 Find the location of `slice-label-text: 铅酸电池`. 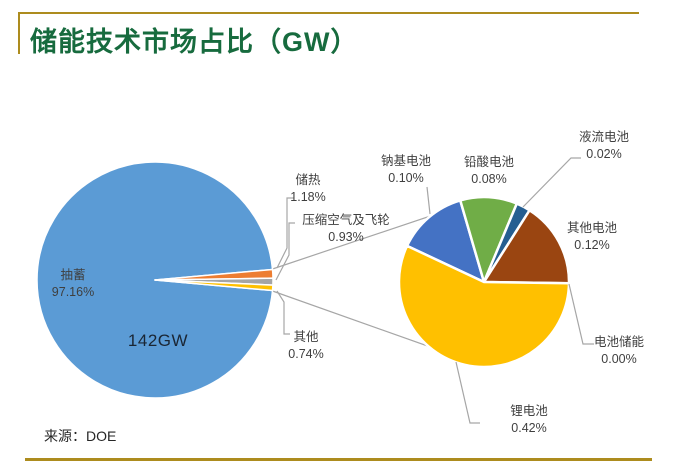

slice-label-text: 铅酸电池 is located at coordinates (489, 162).